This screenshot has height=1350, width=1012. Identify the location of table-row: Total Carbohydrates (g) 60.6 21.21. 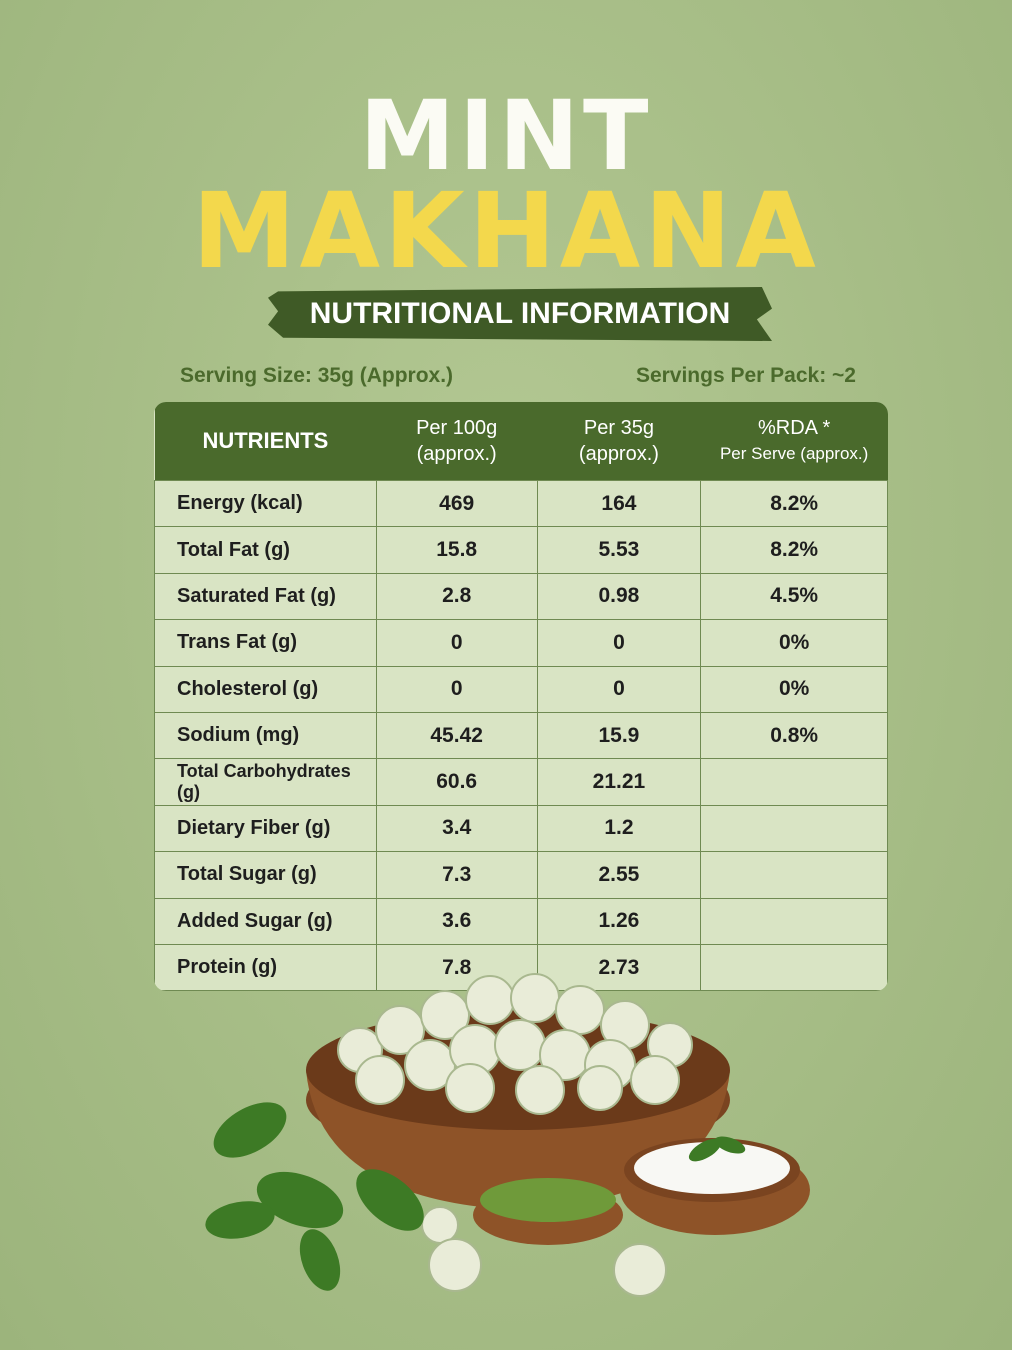
(521, 782).